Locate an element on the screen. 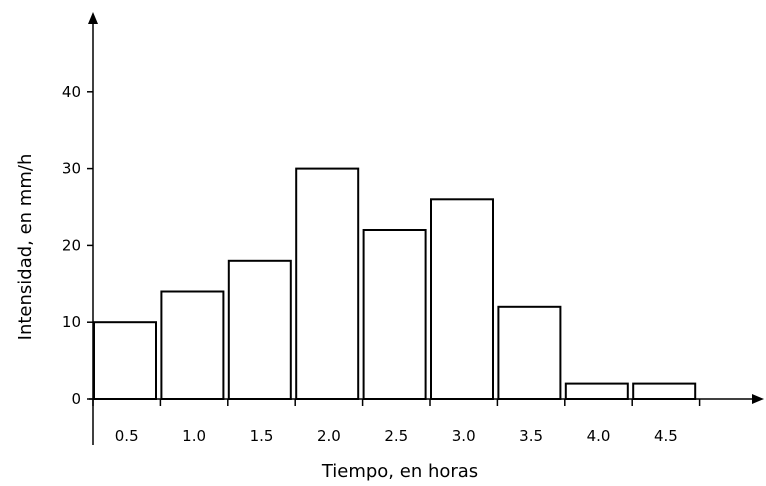  bar-4.5 is located at coordinates (664, 391).